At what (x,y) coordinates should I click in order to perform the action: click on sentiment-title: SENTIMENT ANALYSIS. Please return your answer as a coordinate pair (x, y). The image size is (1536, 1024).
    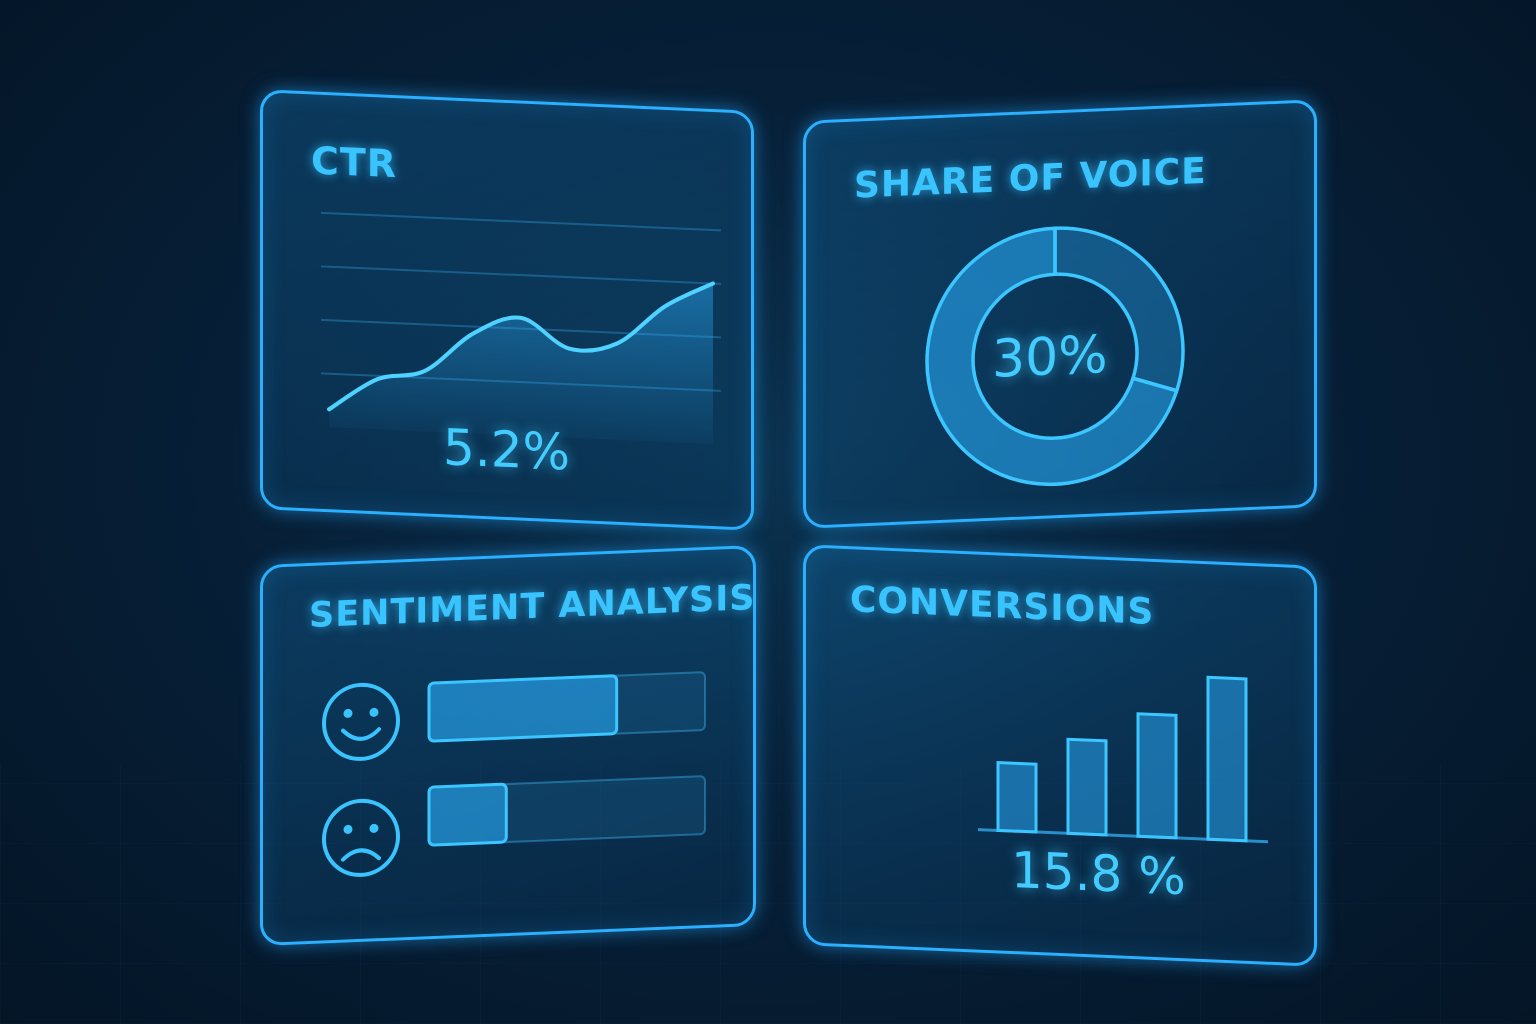
    Looking at the image, I should click on (532, 607).